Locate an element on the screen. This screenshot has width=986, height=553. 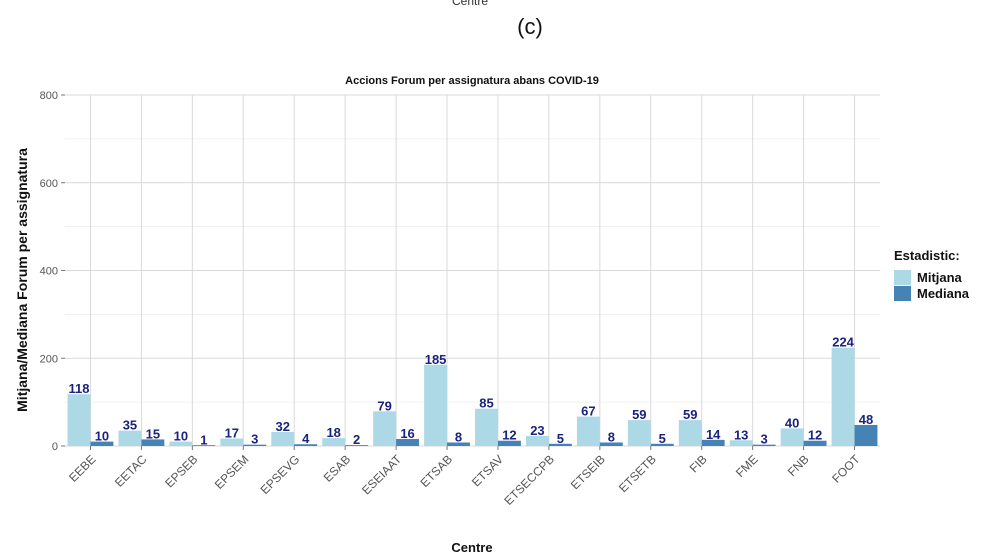
data-label-mediana-eetac: 15 is located at coordinates (153, 433).